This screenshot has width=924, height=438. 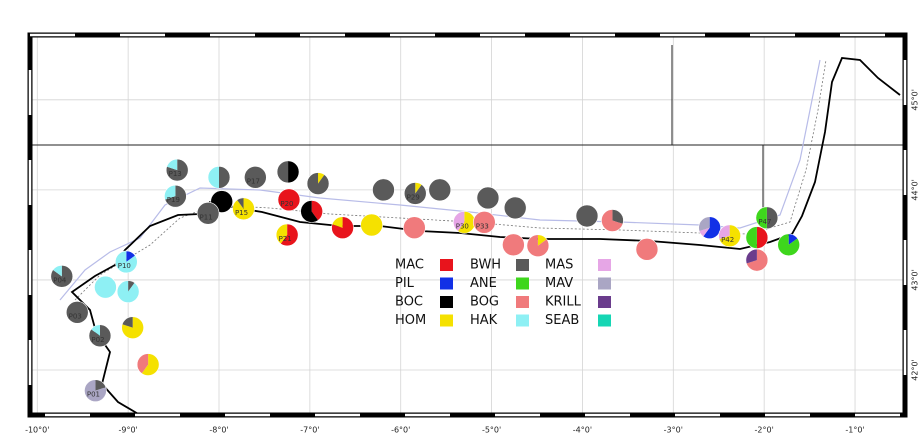 What do you see at coordinates (218, 430) in the screenshot?
I see `x-tick-label: -8°0'` at bounding box center [218, 430].